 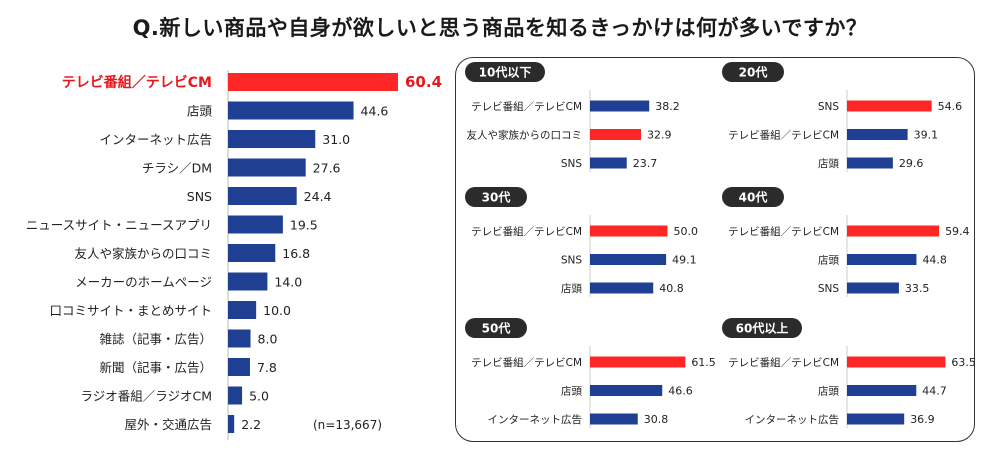 What do you see at coordinates (671, 288) in the screenshot?
I see `panel-value-label: 40.8` at bounding box center [671, 288].